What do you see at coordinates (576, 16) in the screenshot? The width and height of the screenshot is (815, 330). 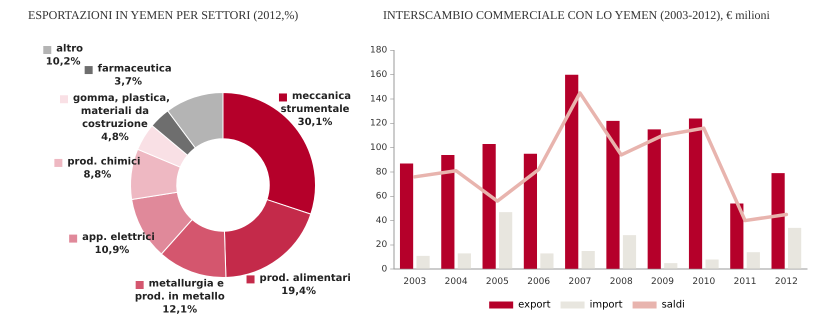 I see `chart-title: INTERSCAMBIO COMMERCIALE CON LO YEMEN (2003-2012), € milioni` at bounding box center [576, 16].